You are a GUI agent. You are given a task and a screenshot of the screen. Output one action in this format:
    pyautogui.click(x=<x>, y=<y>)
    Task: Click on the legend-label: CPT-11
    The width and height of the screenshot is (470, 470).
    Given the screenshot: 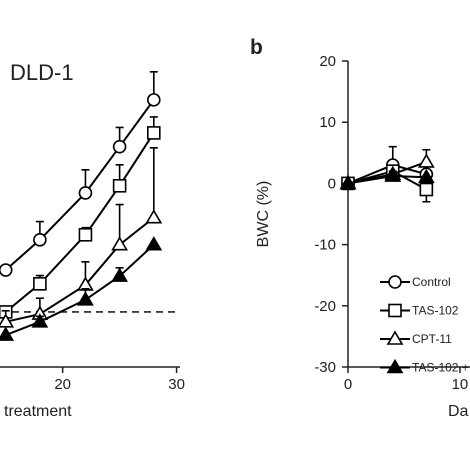 What is the action you would take?
    pyautogui.click(x=432, y=339)
    